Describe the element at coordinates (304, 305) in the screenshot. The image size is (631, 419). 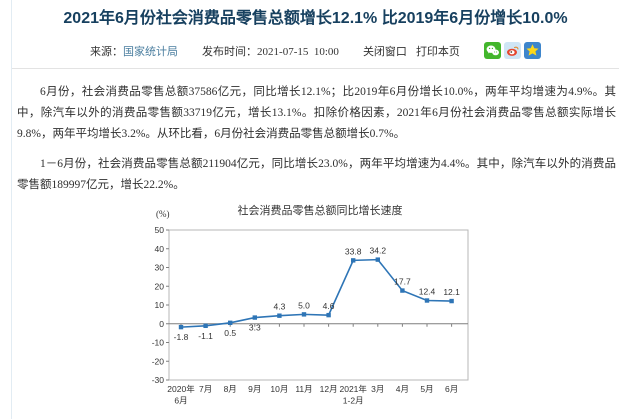
I see `data-point-label: 5.0` at that location.